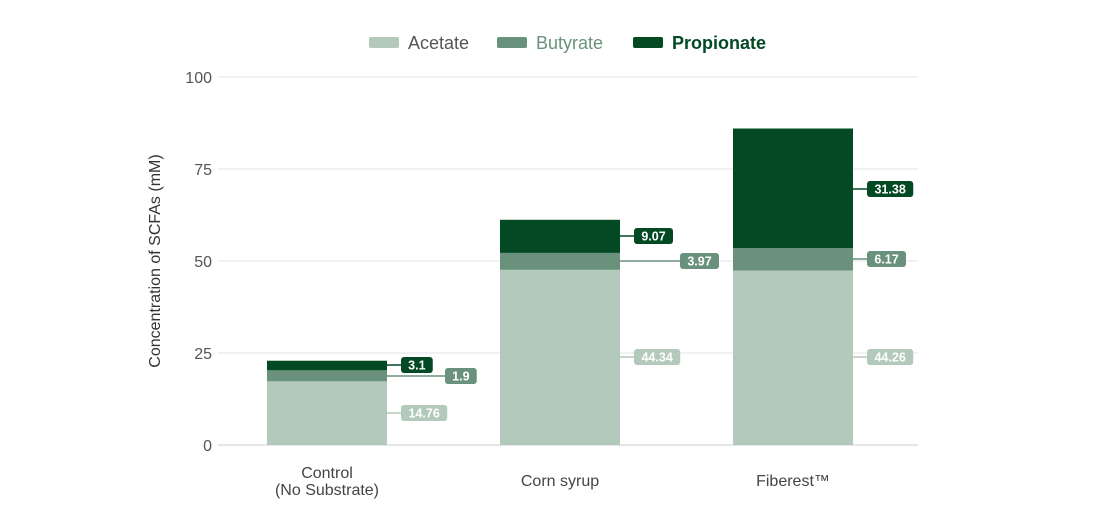 This screenshot has height=524, width=1100. What do you see at coordinates (793, 481) in the screenshot?
I see `x-category-label: Fiberest™` at bounding box center [793, 481].